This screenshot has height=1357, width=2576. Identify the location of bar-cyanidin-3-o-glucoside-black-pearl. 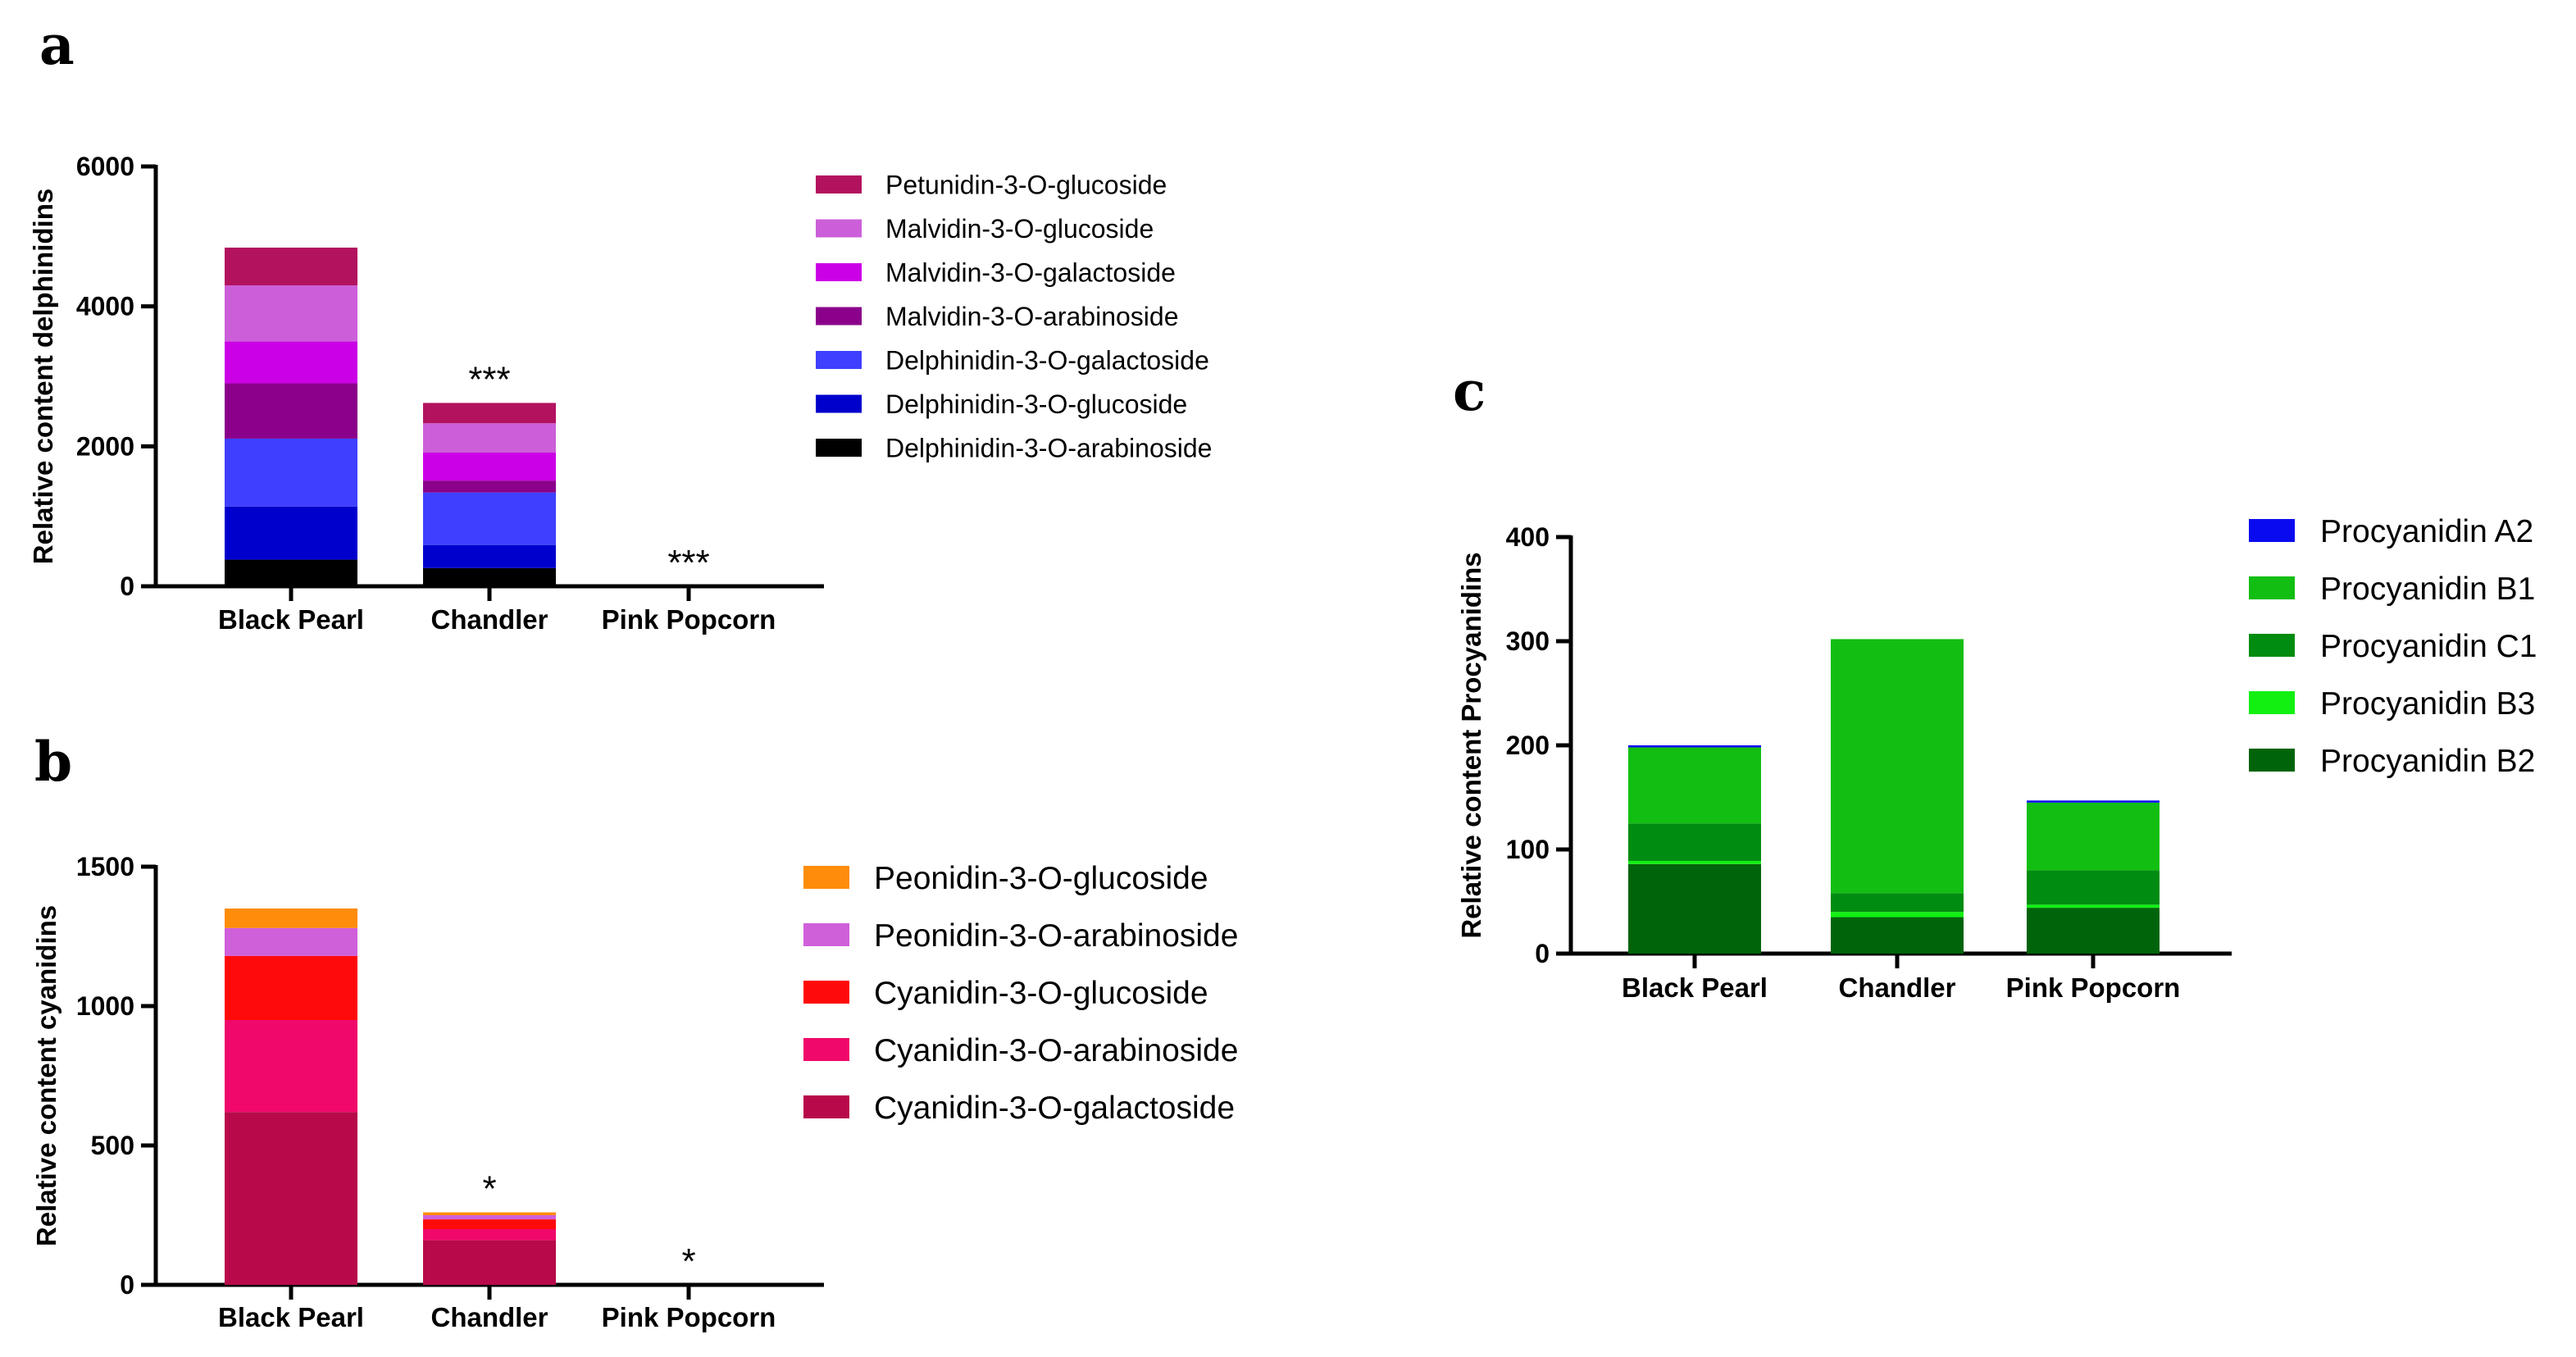
(291, 987).